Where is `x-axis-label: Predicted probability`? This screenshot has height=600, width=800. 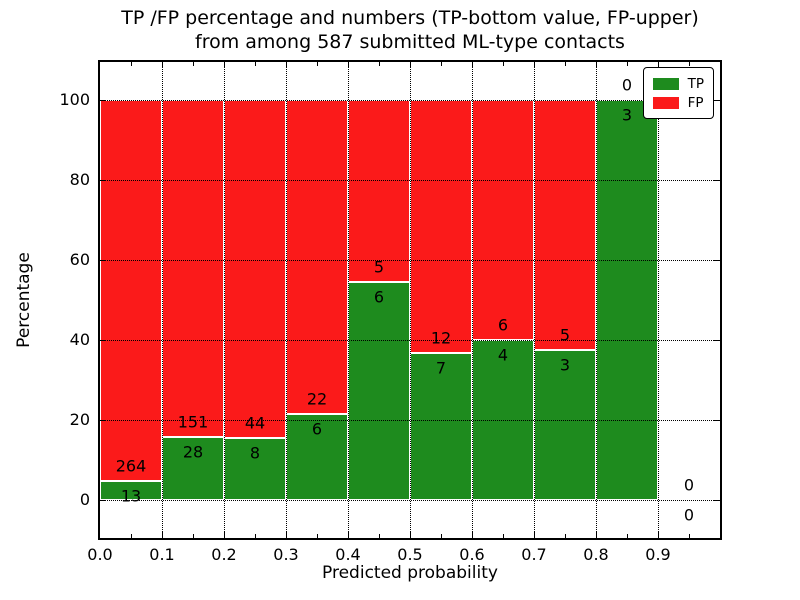
x-axis-label: Predicted probability is located at coordinates (410, 573).